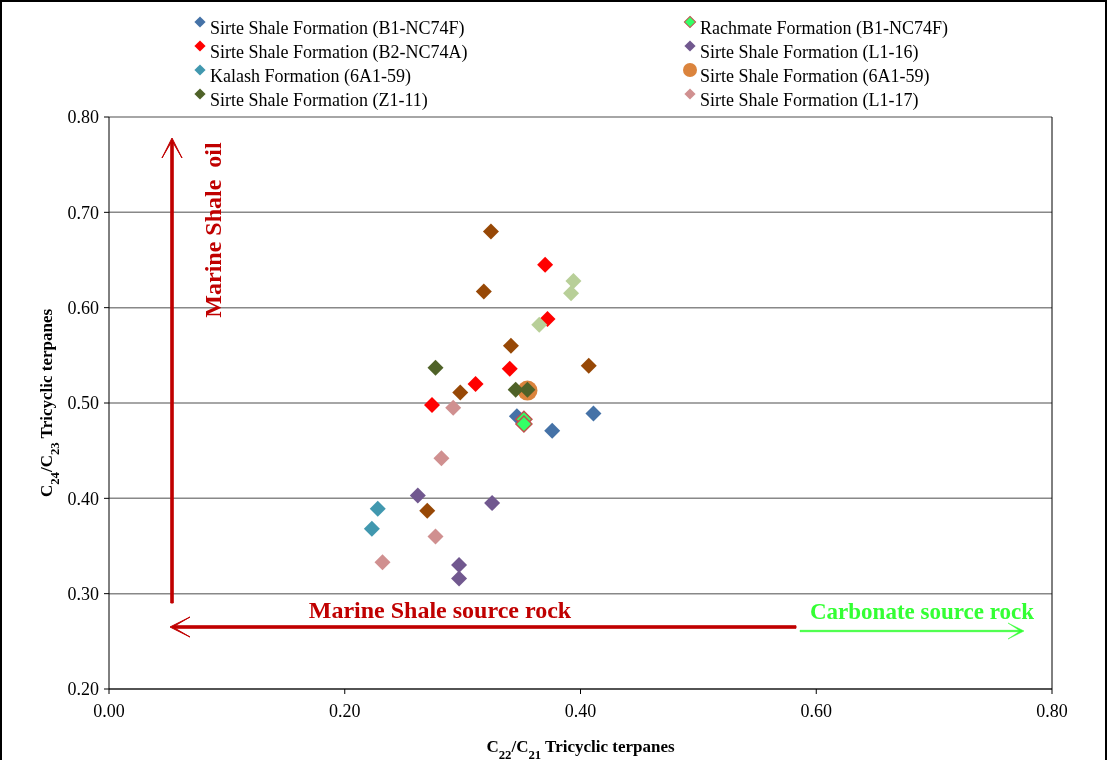  I want to click on x-tick-label: 0.80, so click(1052, 711).